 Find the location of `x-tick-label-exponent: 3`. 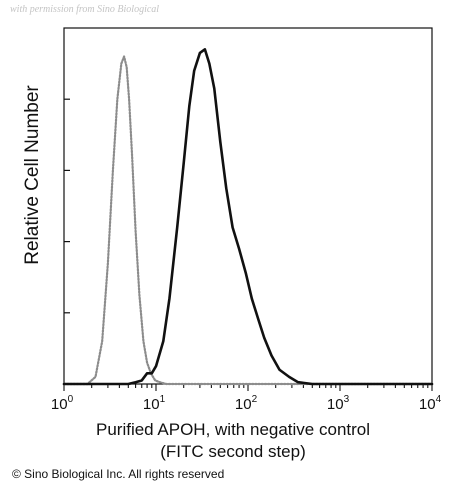

x-tick-label-exponent: 3 is located at coordinates (347, 399).